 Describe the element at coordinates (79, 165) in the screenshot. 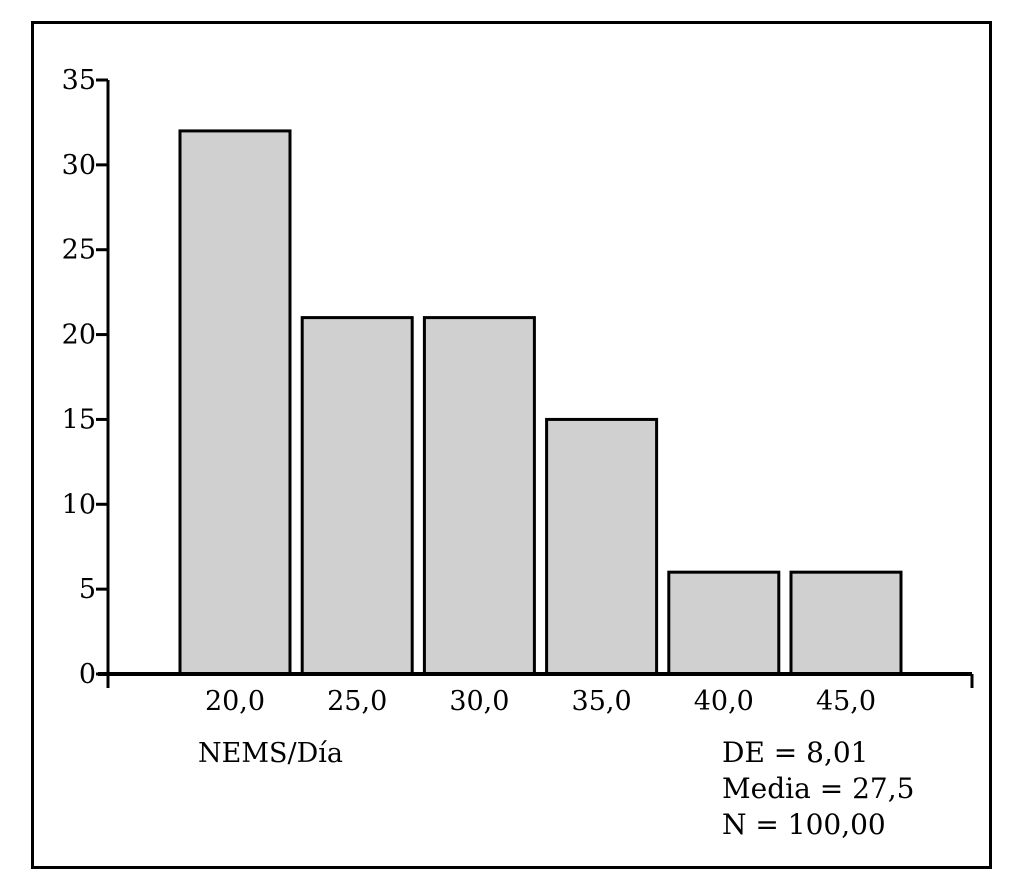

I see `y-tick-label: 30` at that location.